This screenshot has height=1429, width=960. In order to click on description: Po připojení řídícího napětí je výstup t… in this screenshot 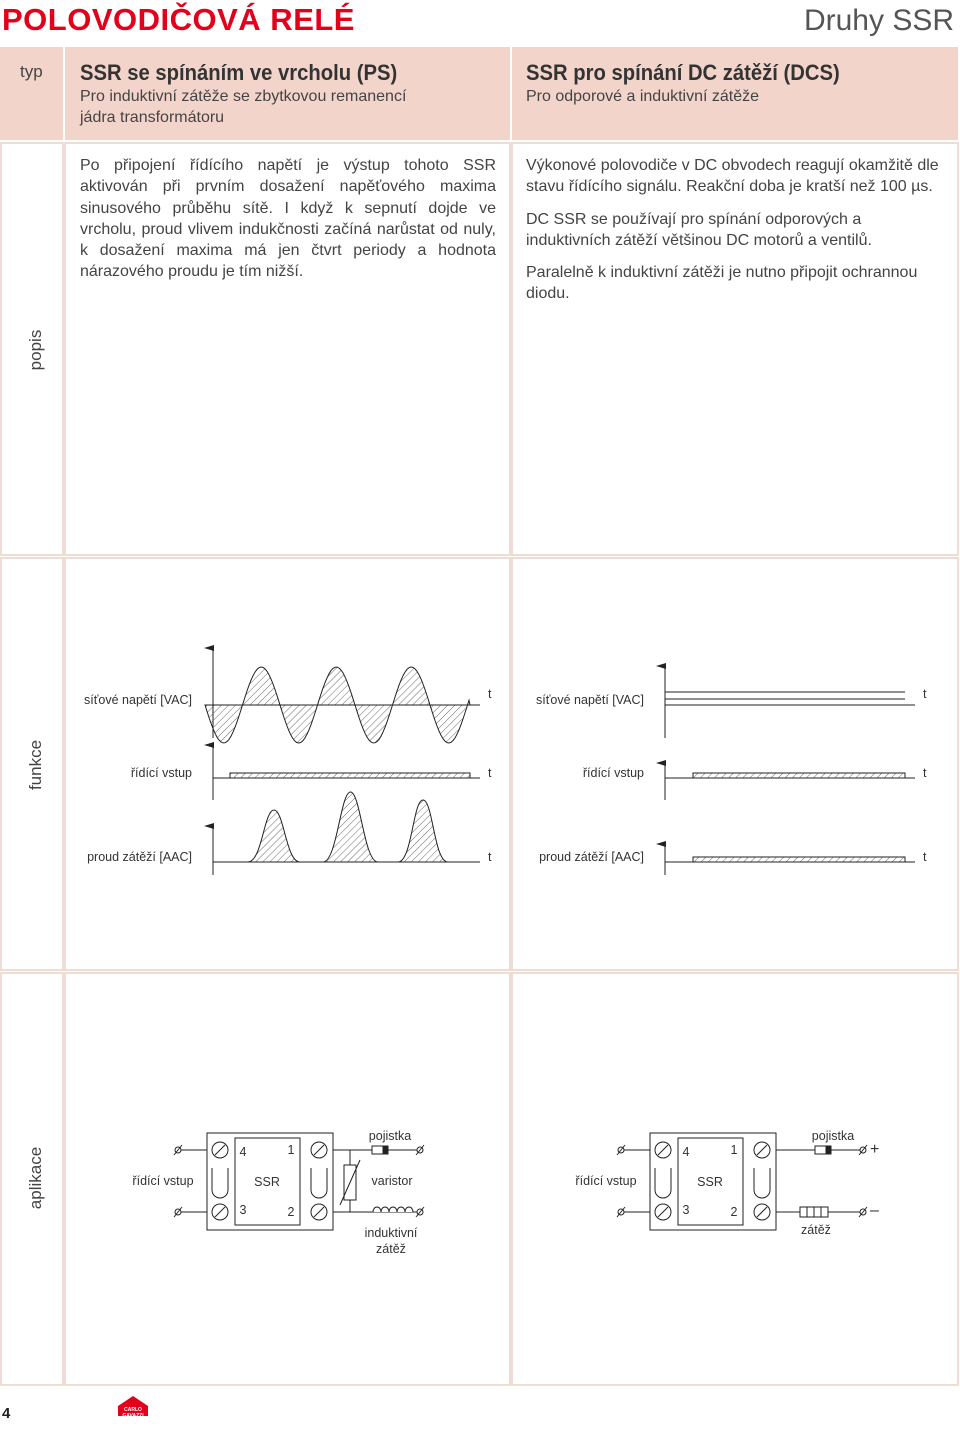, I will do `click(288, 224)`.